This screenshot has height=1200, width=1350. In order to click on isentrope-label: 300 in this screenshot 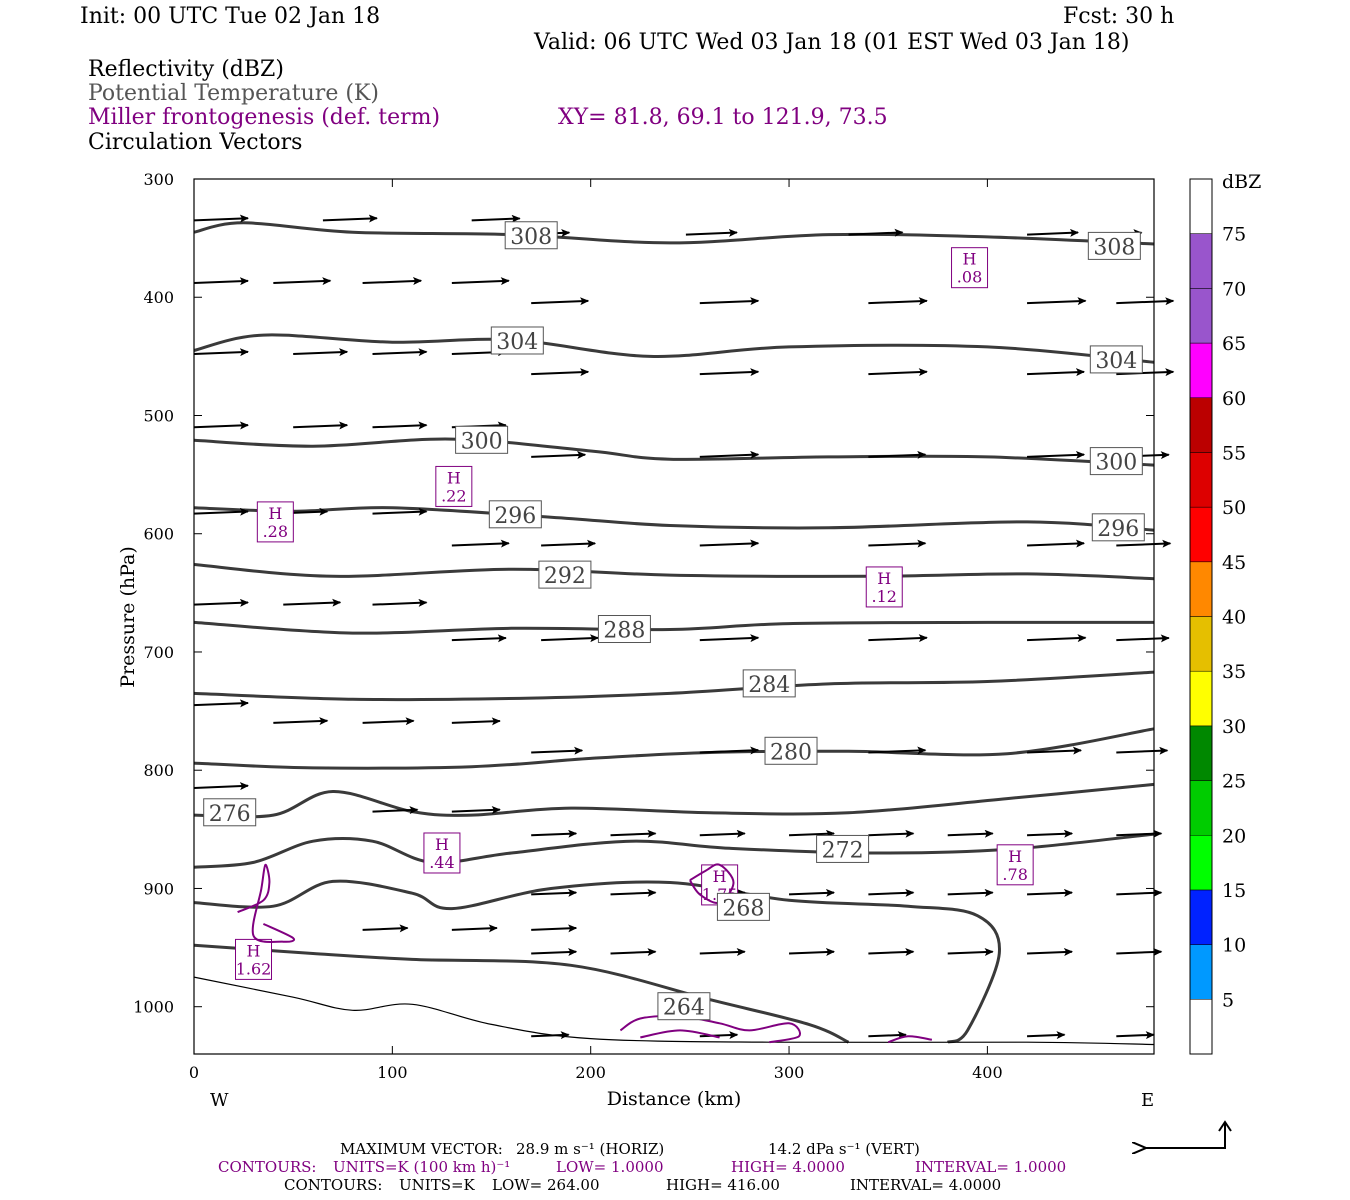, I will do `click(1116, 463)`.